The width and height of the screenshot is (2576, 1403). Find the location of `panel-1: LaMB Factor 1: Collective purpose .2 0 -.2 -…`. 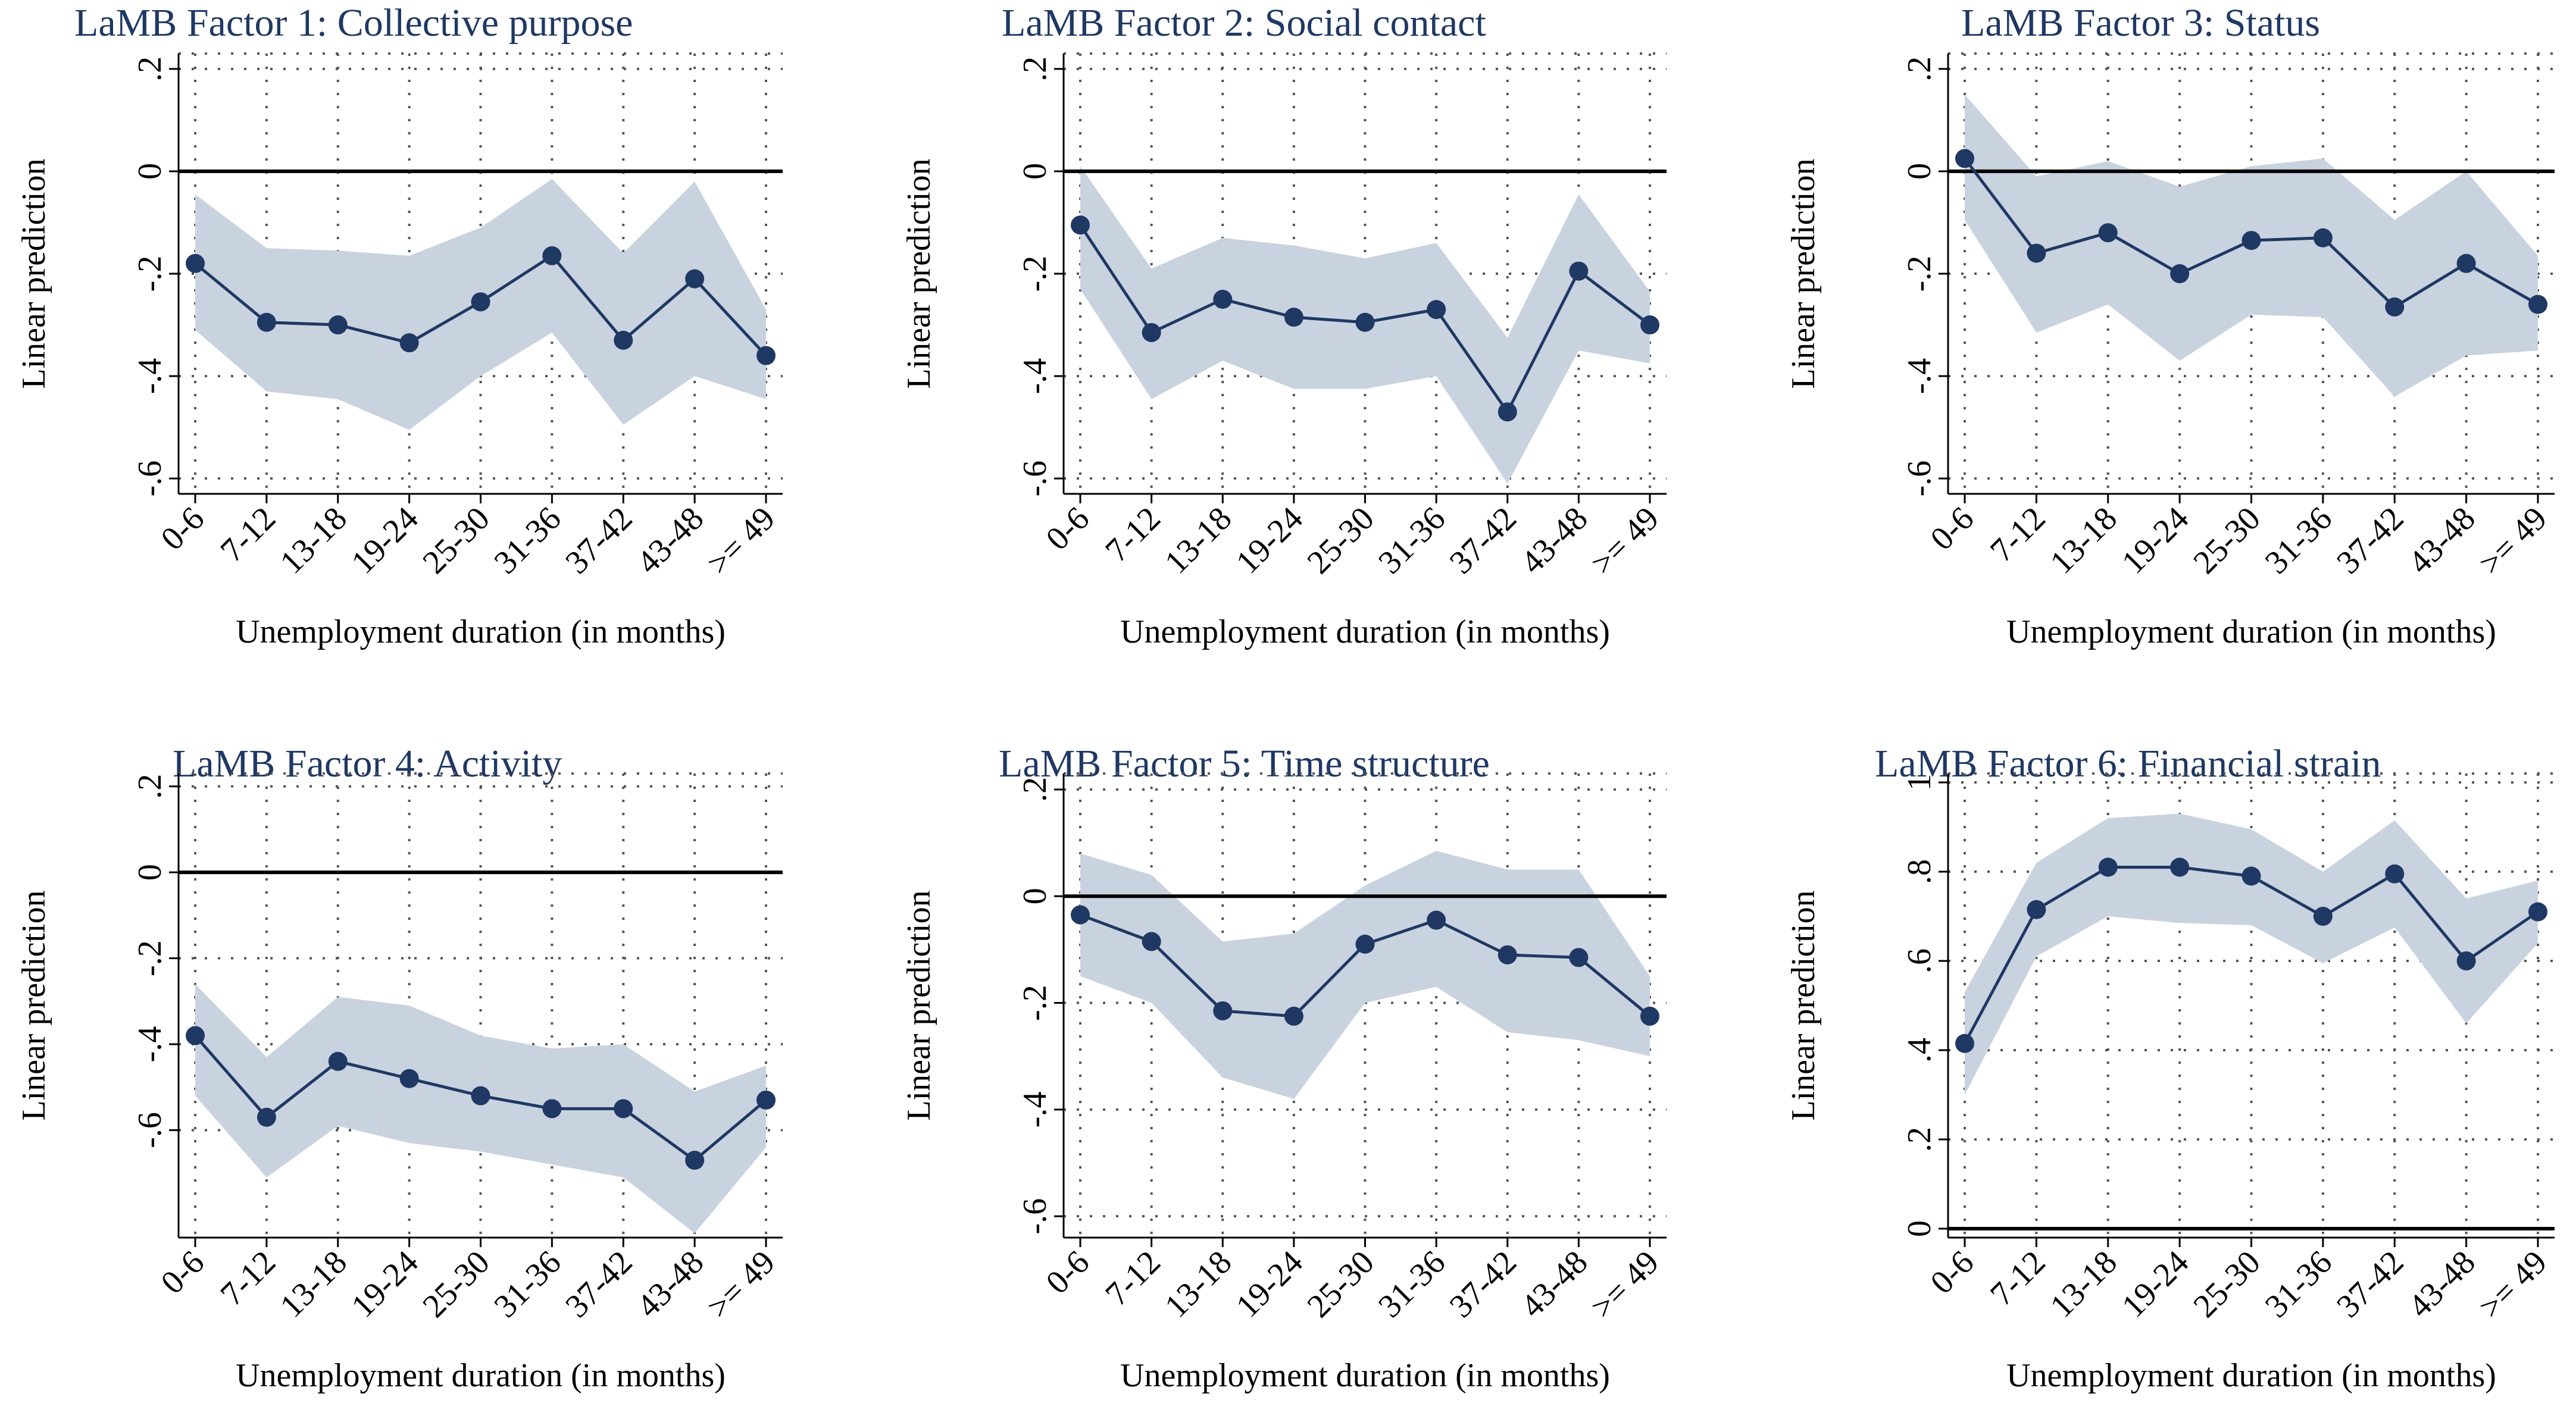

panel-1: LaMB Factor 1: Collective purpose .2 0 -.2 -… is located at coordinates (399, 325).